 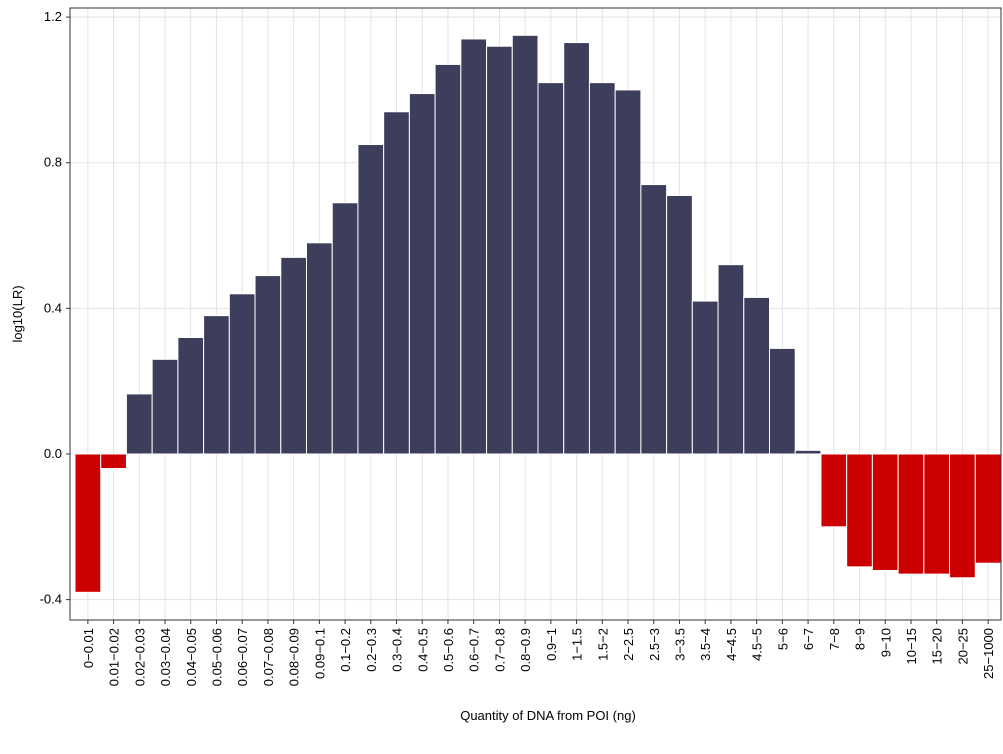 I want to click on x-tick-label: 9−10, so click(x=885, y=642).